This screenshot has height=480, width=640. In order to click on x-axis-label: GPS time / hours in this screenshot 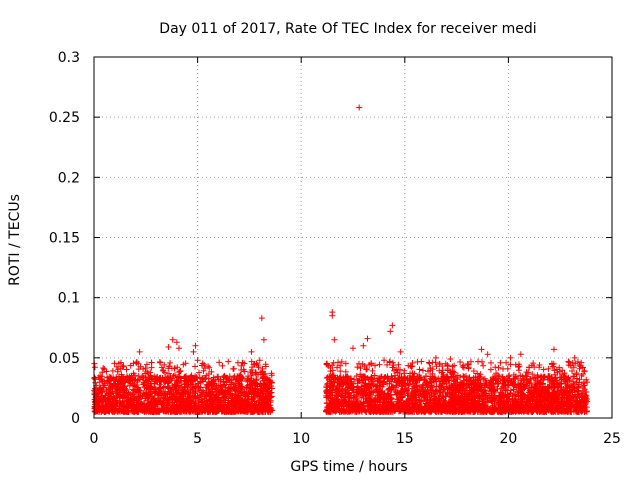, I will do `click(348, 467)`.